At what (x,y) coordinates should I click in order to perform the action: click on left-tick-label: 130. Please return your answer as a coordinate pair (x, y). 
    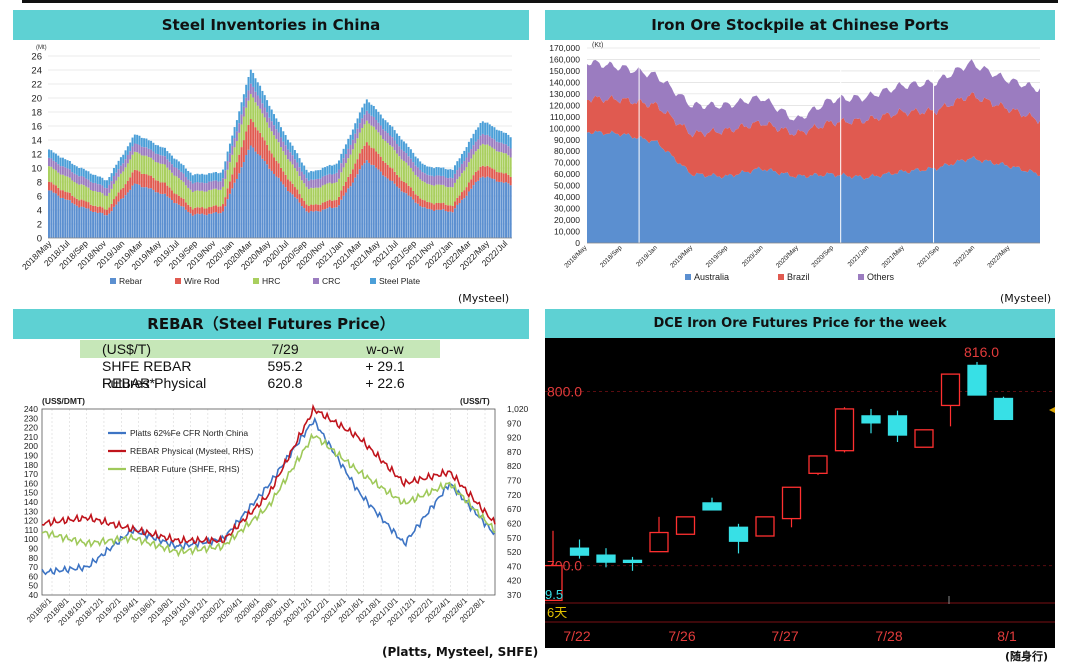
    Looking at the image, I should click on (31, 511).